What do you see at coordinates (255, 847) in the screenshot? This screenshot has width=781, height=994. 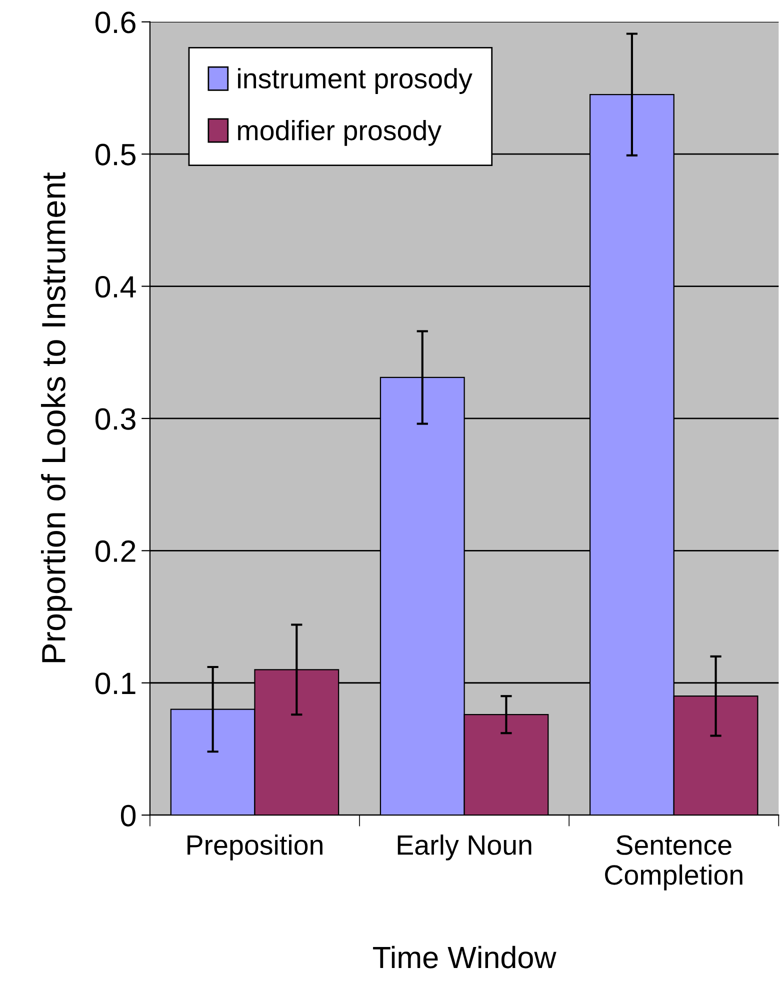 I see `x-tick-label: Preposition` at bounding box center [255, 847].